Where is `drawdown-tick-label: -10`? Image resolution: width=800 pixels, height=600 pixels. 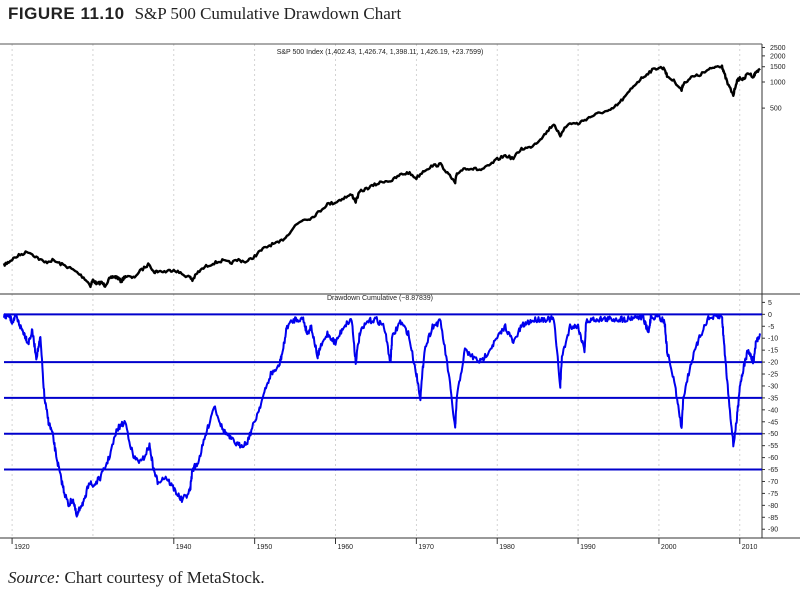
drawdown-tick-label: -10 is located at coordinates (773, 339).